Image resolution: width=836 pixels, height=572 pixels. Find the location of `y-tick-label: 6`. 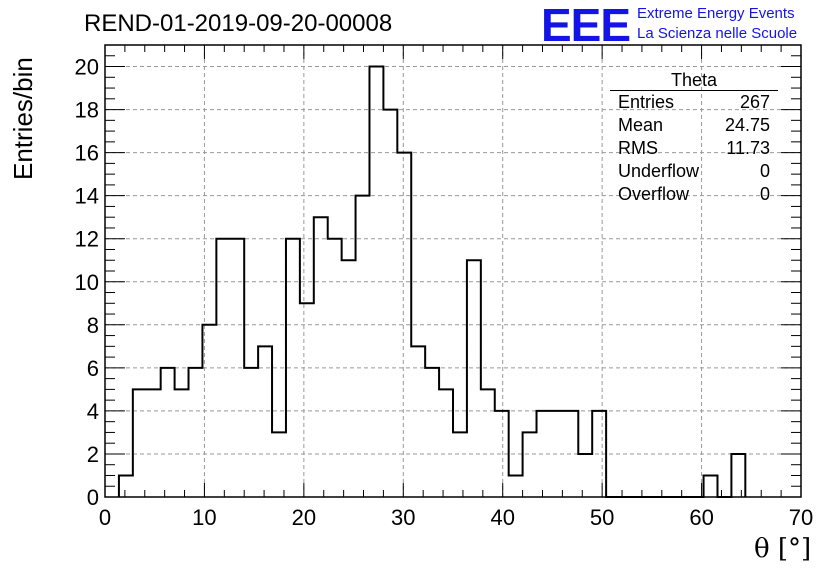

y-tick-label: 6 is located at coordinates (93, 368).